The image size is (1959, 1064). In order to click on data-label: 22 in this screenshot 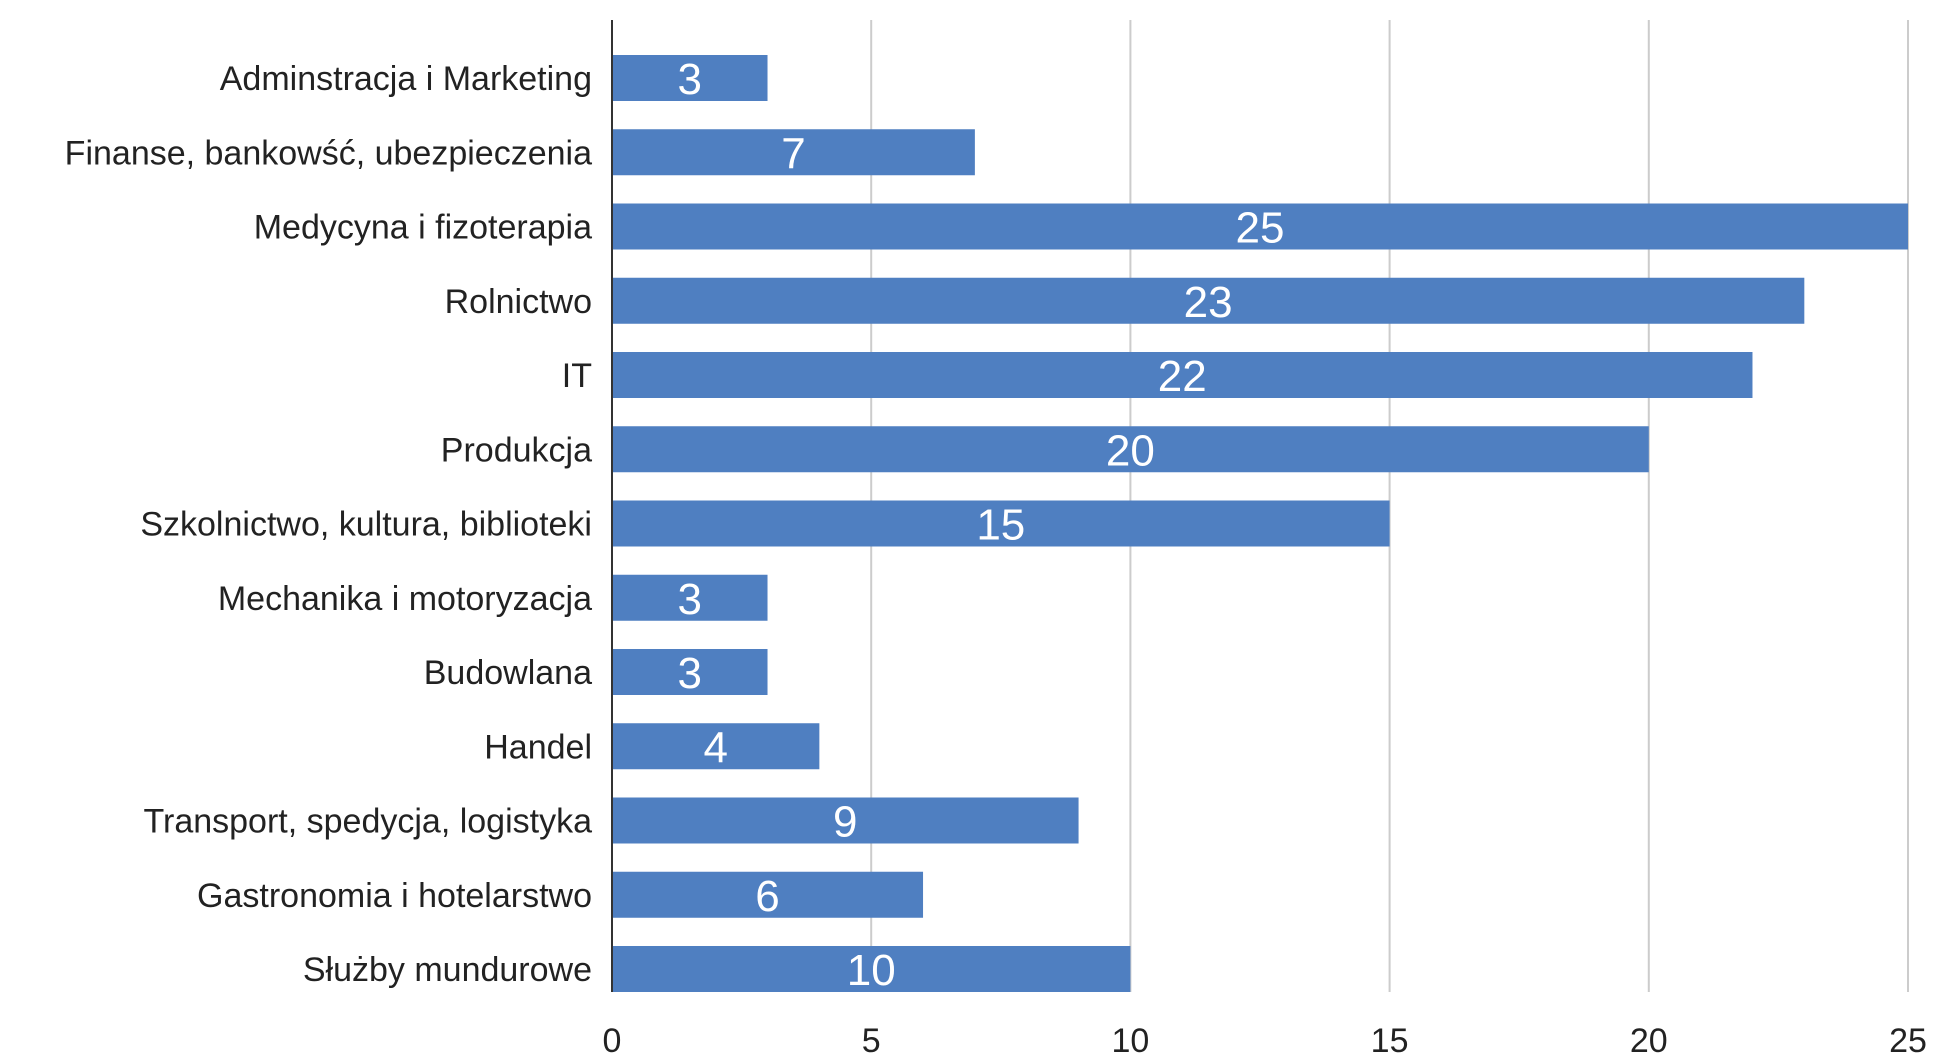, I will do `click(1182, 376)`.